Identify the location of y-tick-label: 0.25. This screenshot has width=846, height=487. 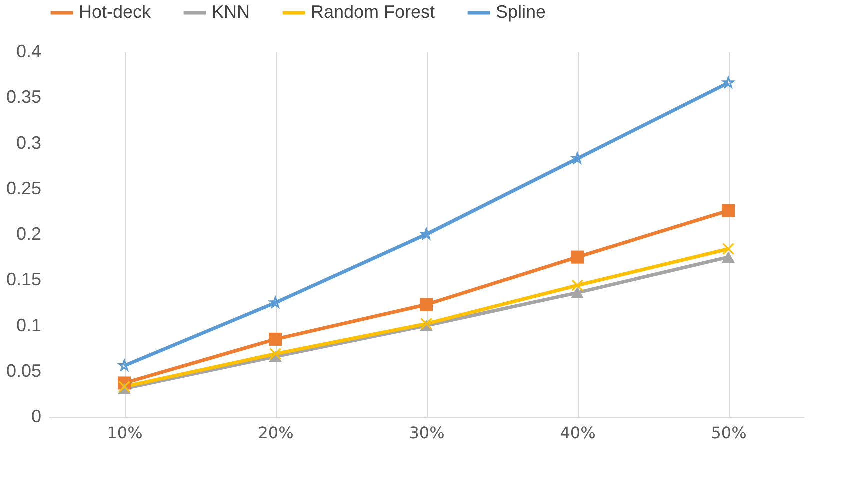
(24, 188).